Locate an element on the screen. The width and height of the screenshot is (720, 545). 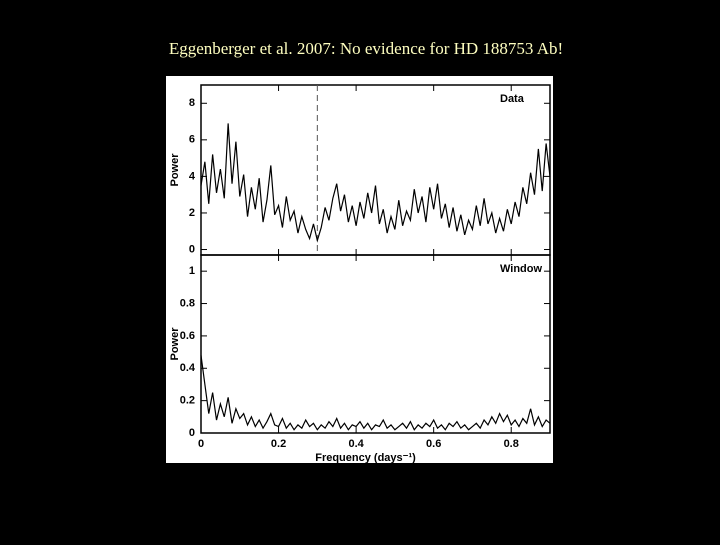
y-tick-label: 8 is located at coordinates (192, 103).